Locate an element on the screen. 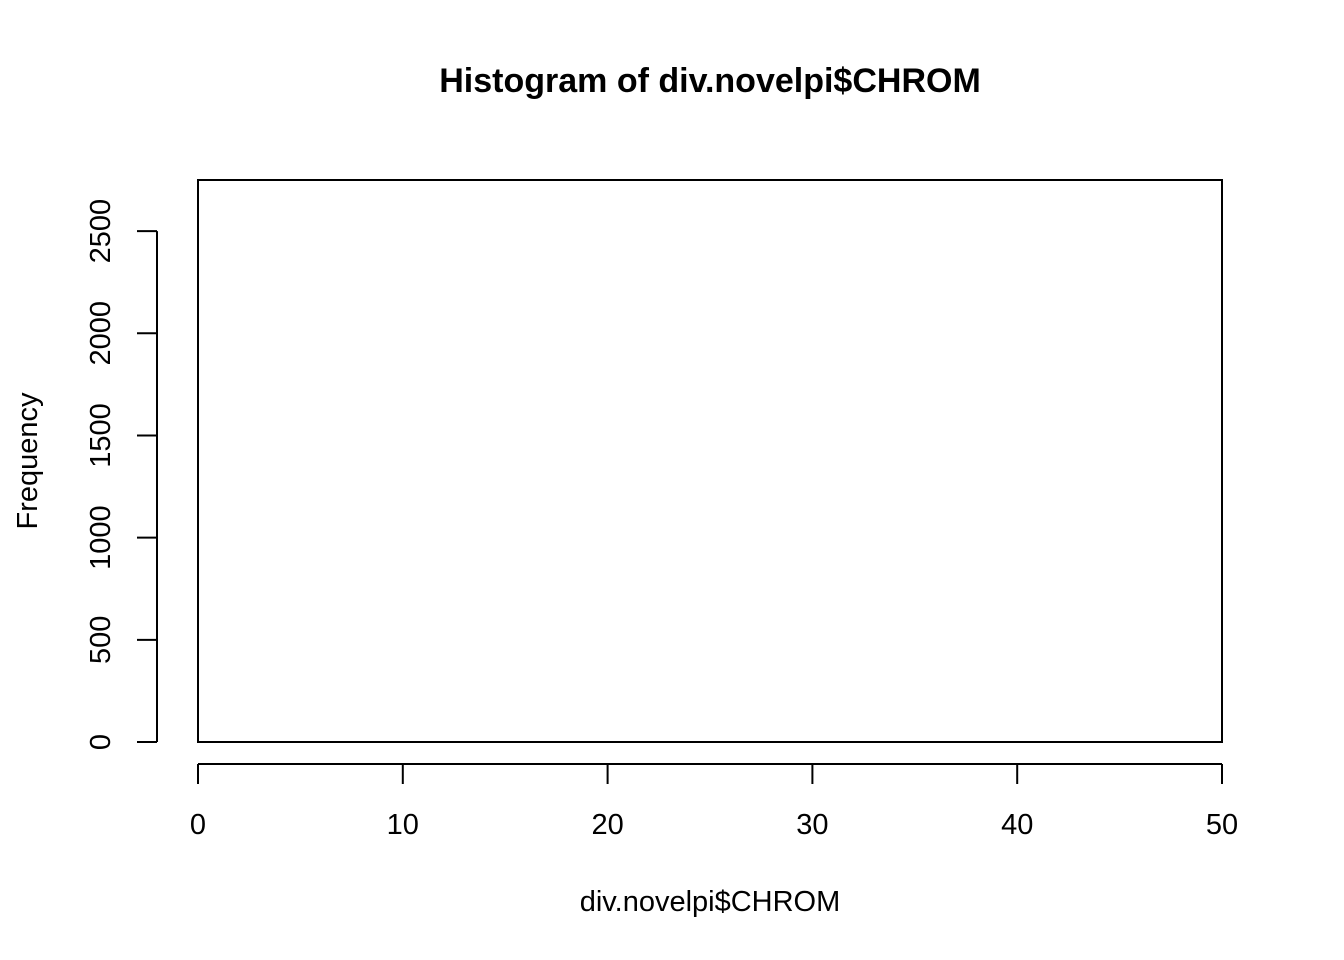 The height and width of the screenshot is (960, 1344). x-tick-label: 50 is located at coordinates (1222, 825).